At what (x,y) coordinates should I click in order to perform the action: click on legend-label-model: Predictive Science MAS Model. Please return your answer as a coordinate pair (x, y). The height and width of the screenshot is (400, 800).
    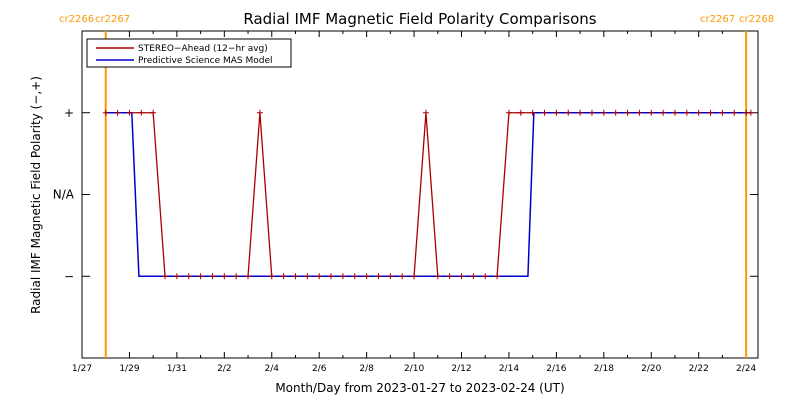
    Looking at the image, I should click on (205, 61).